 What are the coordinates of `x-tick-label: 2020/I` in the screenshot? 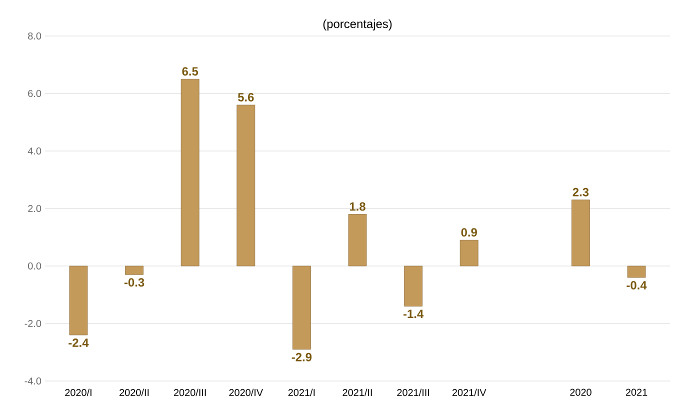 It's located at (78, 392).